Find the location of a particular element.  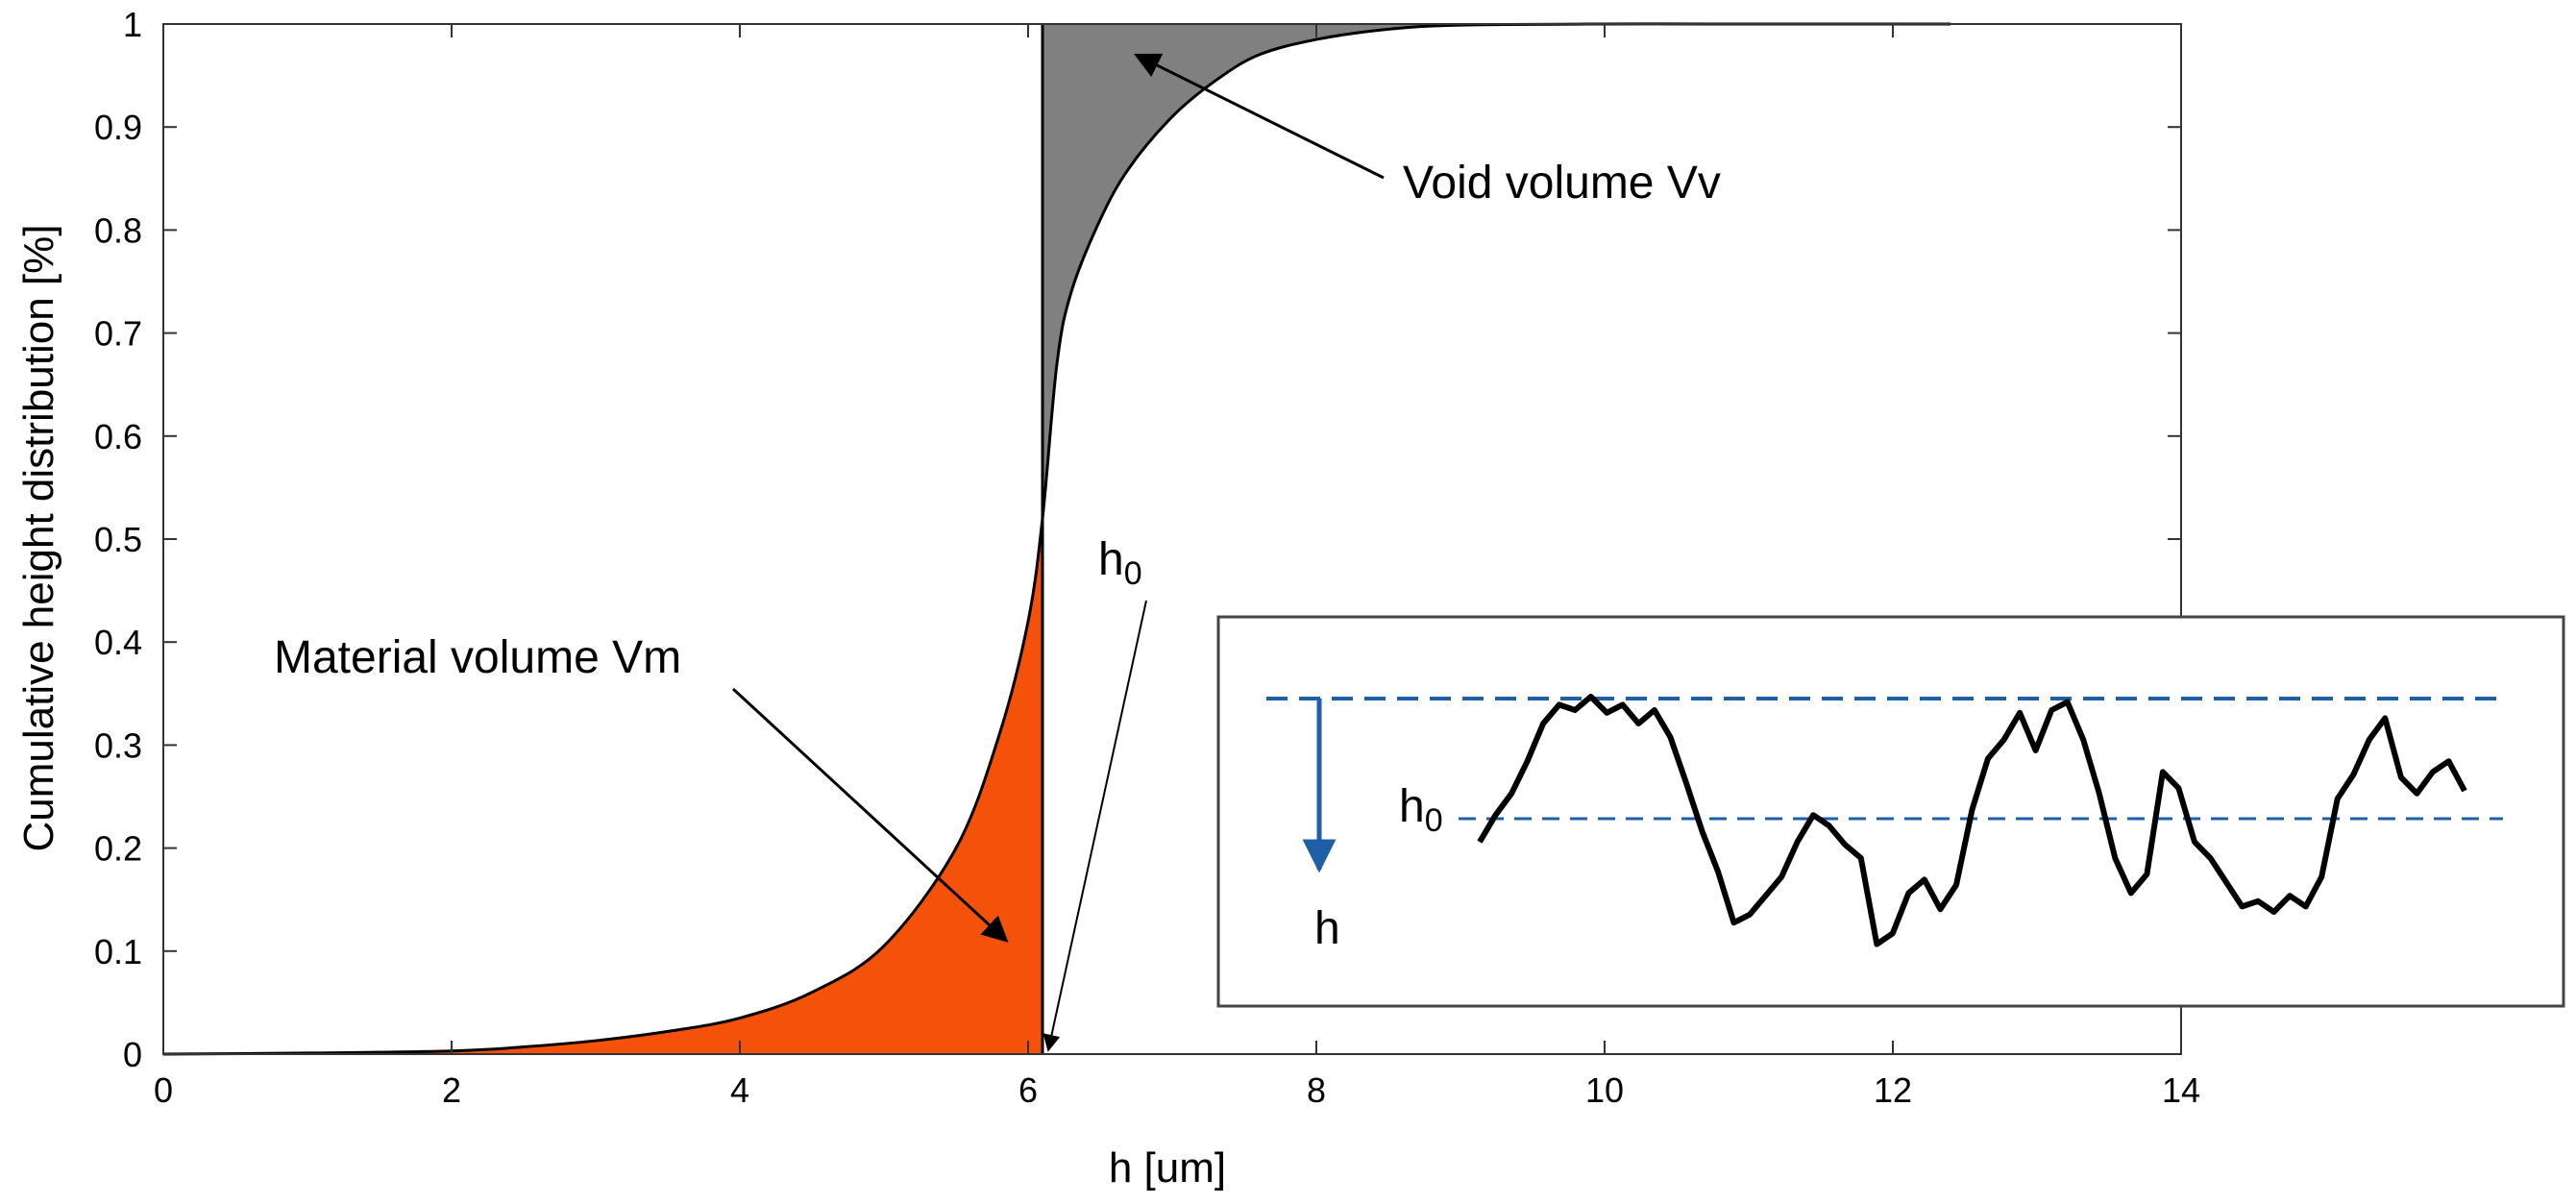

h0-arrow is located at coordinates (1095, 826).